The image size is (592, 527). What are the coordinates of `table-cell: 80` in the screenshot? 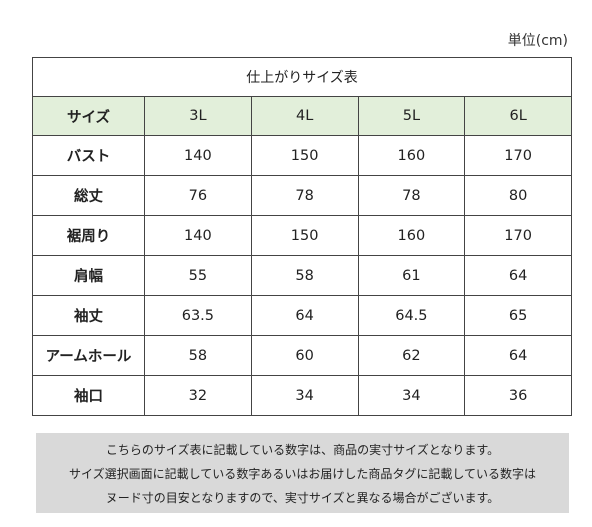 It's located at (518, 195).